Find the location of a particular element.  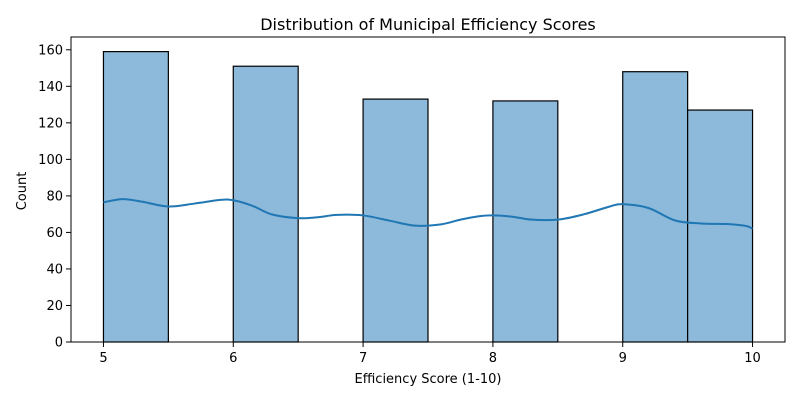

y-tick-label-0: 0 is located at coordinates (59, 343).